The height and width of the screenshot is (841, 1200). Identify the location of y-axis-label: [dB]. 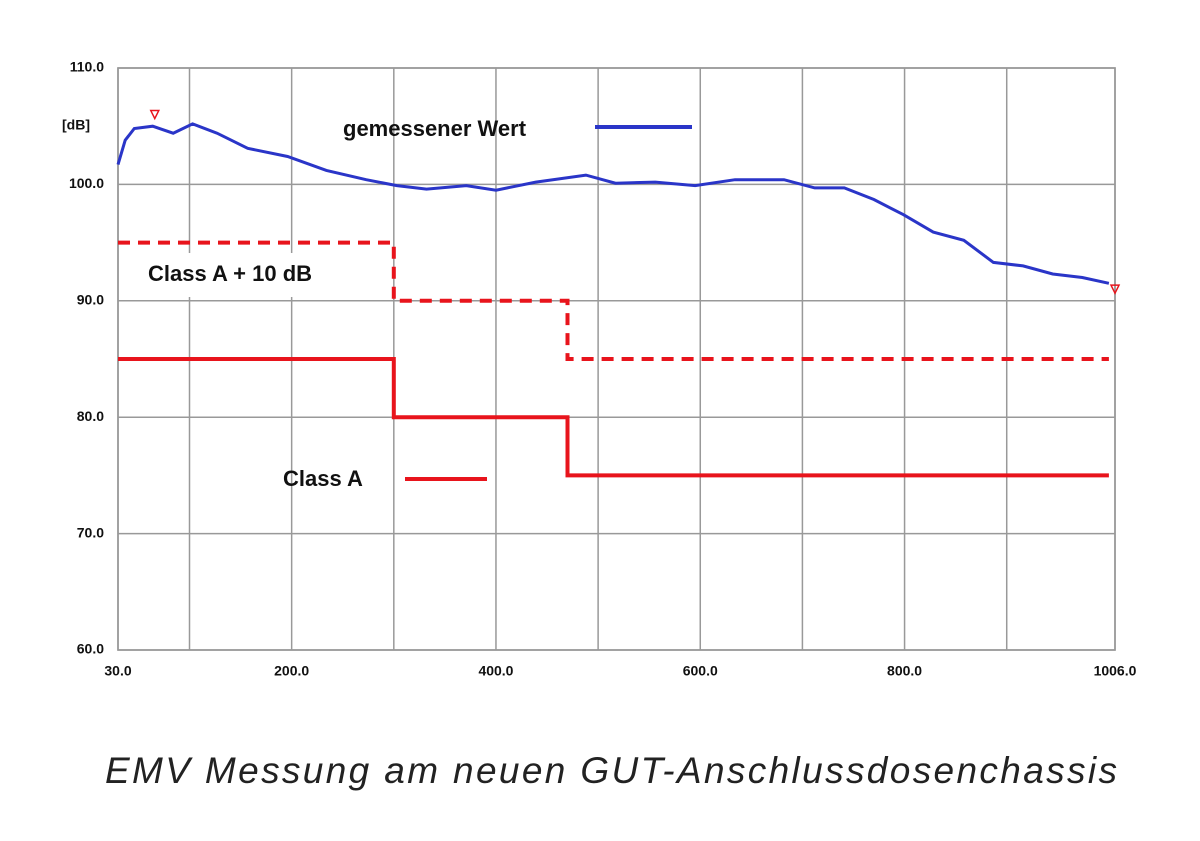
(76, 125).